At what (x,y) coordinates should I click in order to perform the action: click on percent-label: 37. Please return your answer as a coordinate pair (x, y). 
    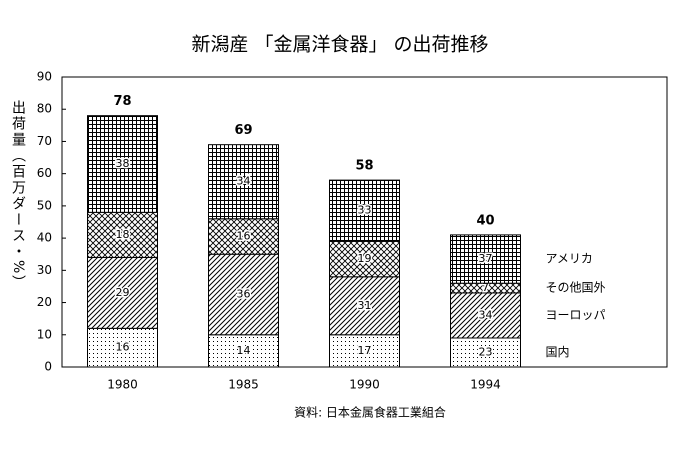
    Looking at the image, I should click on (486, 258).